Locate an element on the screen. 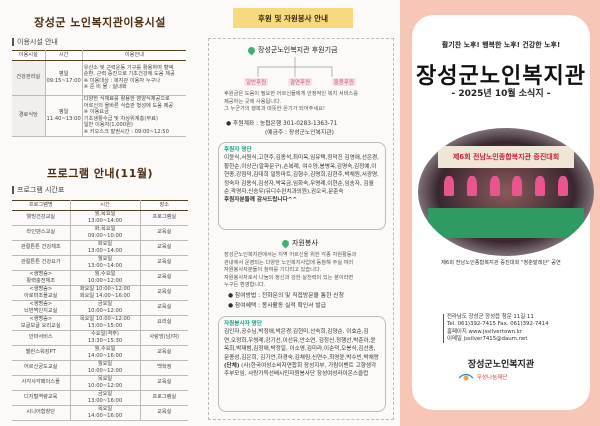 This screenshot has width=600, height=426. program-name: 사각사각페이스몰 is located at coordinates (41, 383).